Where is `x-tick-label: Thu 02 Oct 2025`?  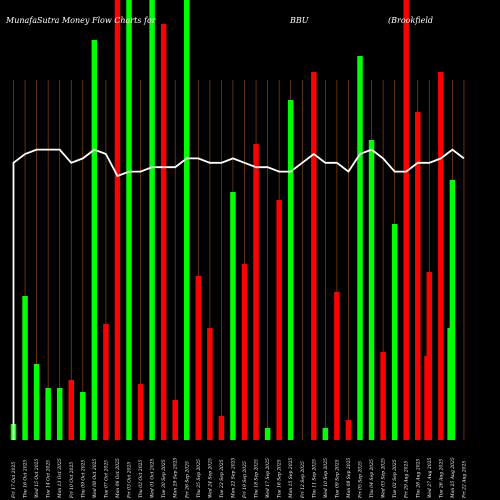 x-tick-label: Thu 02 Oct 2025 is located at coordinates (141, 479).